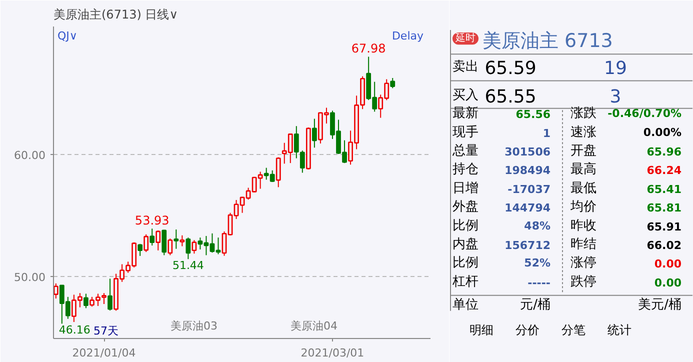 The width and height of the screenshot is (693, 362). What do you see at coordinates (583, 226) in the screenshot?
I see `text: 昨收` at bounding box center [583, 226].